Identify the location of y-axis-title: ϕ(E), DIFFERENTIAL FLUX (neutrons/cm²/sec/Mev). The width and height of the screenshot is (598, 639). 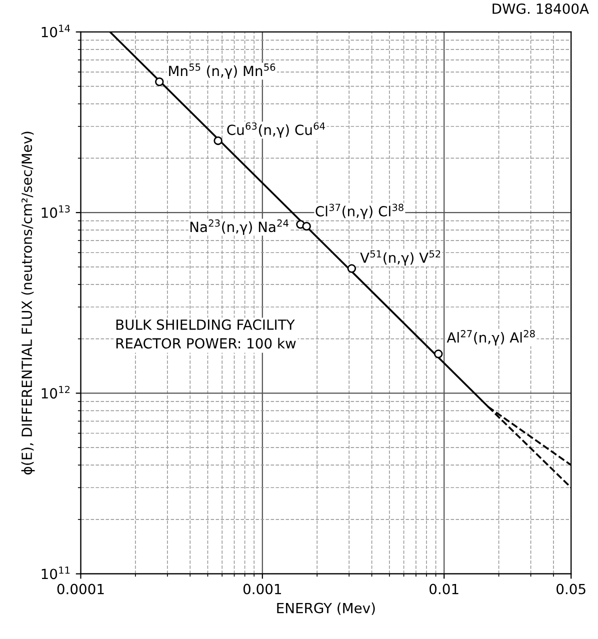
(28, 303).